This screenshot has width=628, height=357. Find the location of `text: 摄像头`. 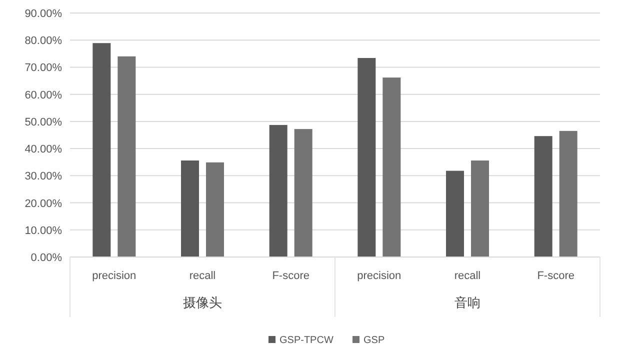

text: 摄像头 is located at coordinates (202, 302).